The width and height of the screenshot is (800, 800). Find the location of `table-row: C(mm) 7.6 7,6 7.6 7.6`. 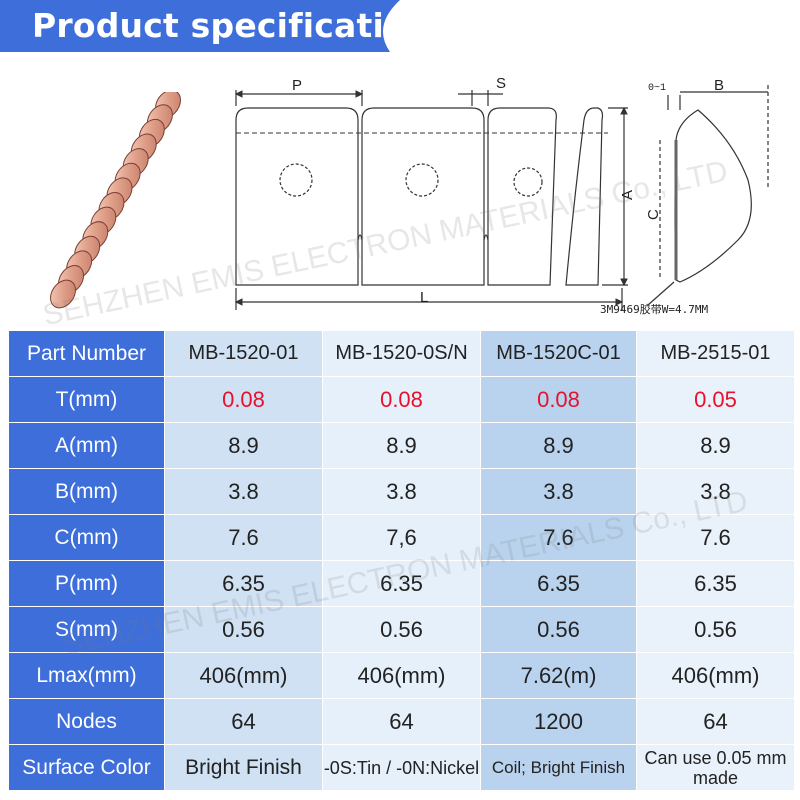

table-row: C(mm) 7.6 7,6 7.6 7.6 is located at coordinates (401, 537).